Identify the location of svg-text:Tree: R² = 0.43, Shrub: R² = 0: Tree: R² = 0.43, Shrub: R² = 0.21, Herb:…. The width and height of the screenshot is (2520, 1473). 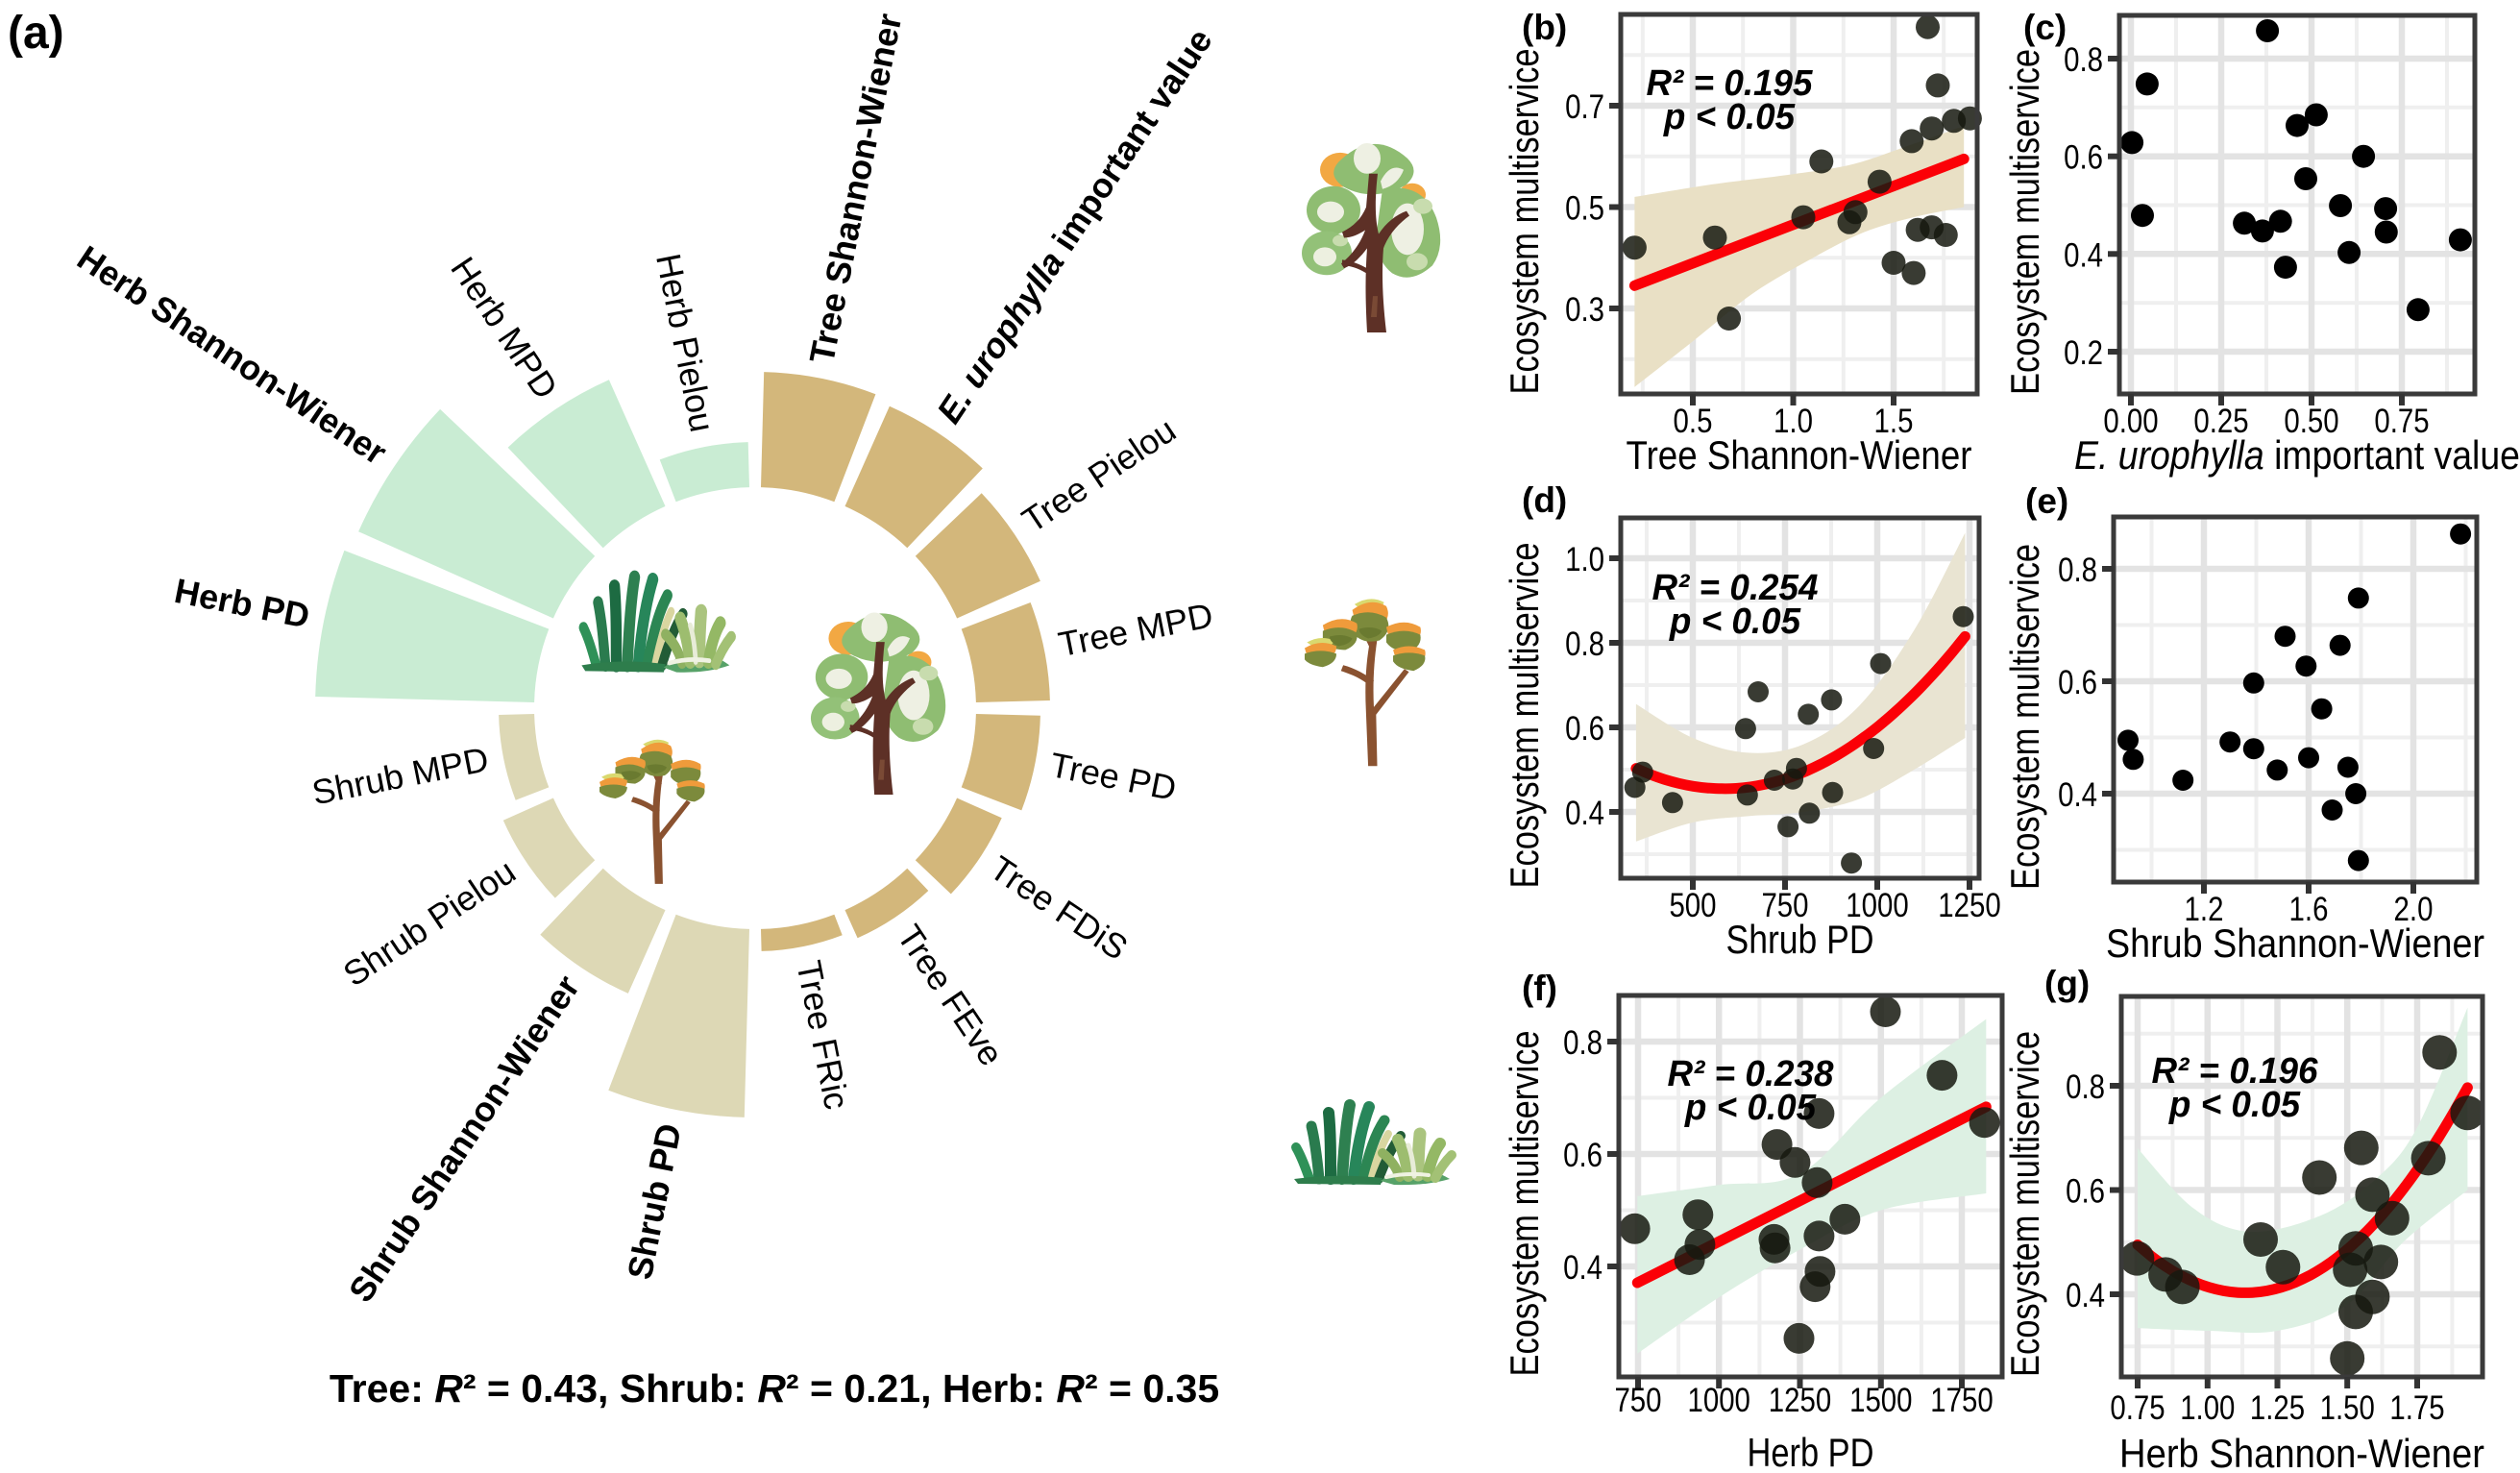
(775, 1388).